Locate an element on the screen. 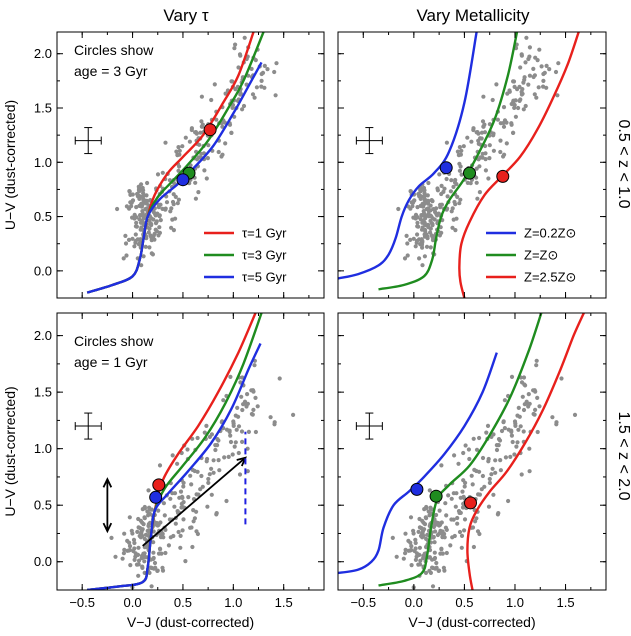 The width and height of the screenshot is (631, 636). plot-area is located at coordinates (191, 451).